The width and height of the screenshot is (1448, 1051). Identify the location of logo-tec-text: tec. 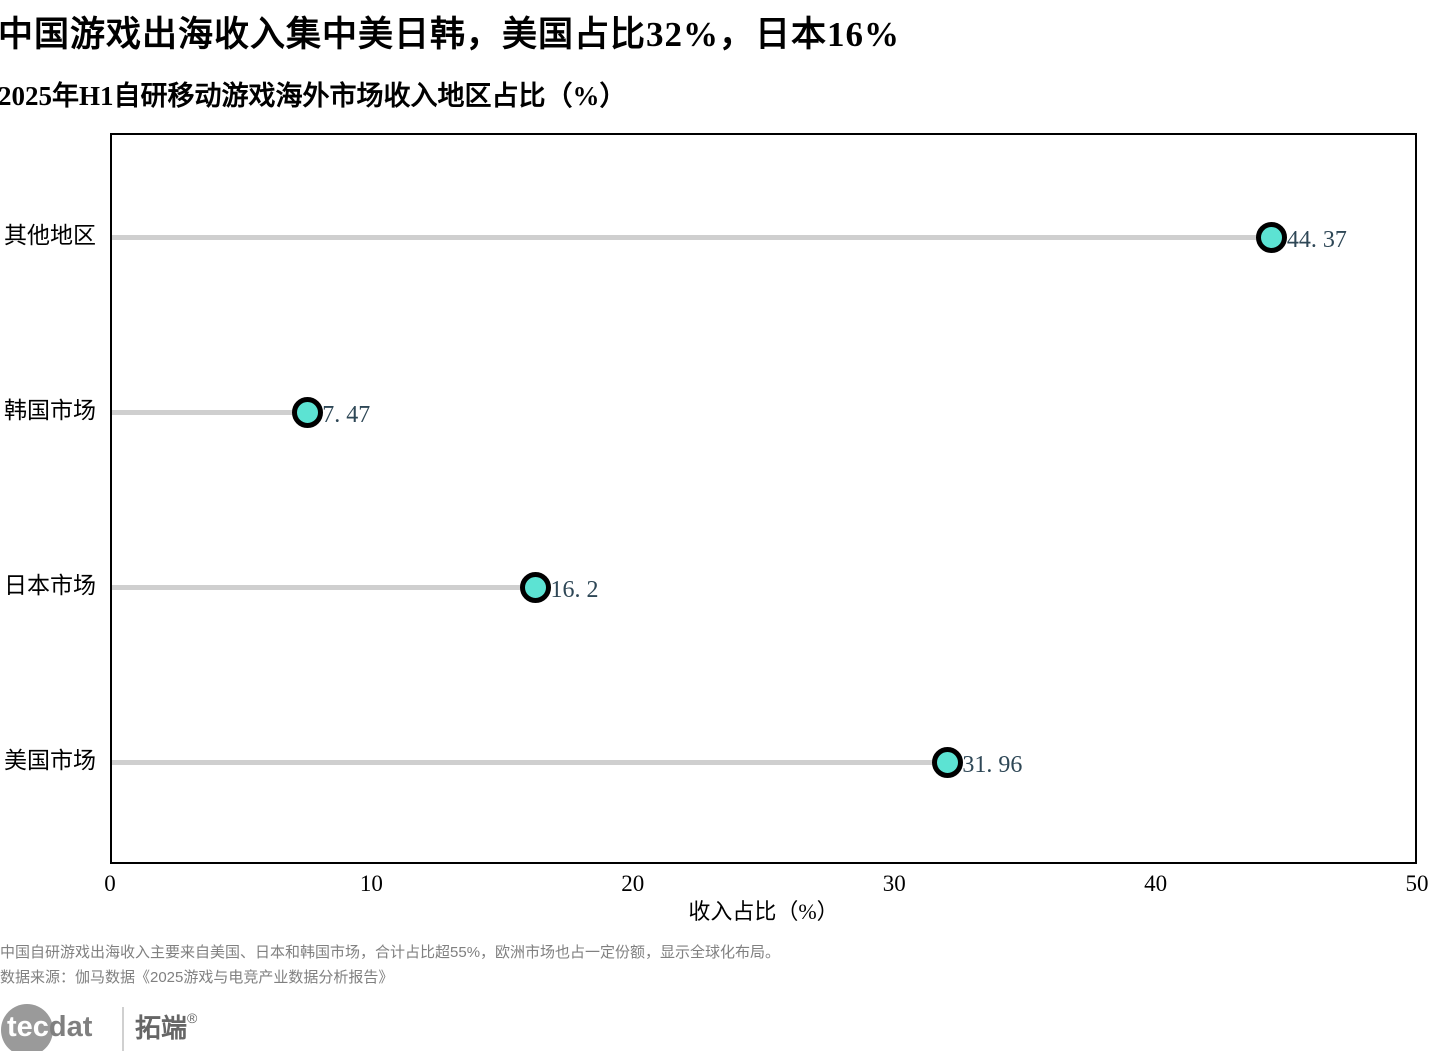
(28, 1027).